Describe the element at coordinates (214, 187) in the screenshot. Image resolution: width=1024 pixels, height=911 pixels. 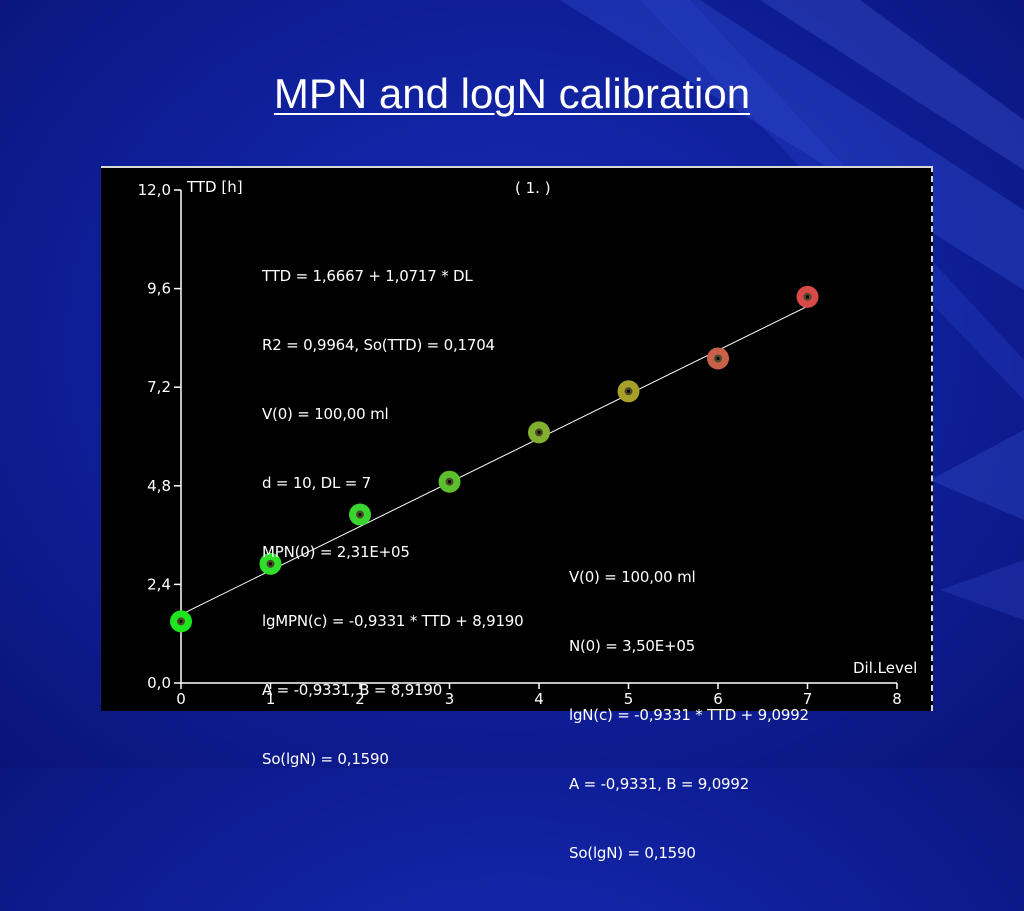
I see `y-axis-label: TTD [h]` at that location.